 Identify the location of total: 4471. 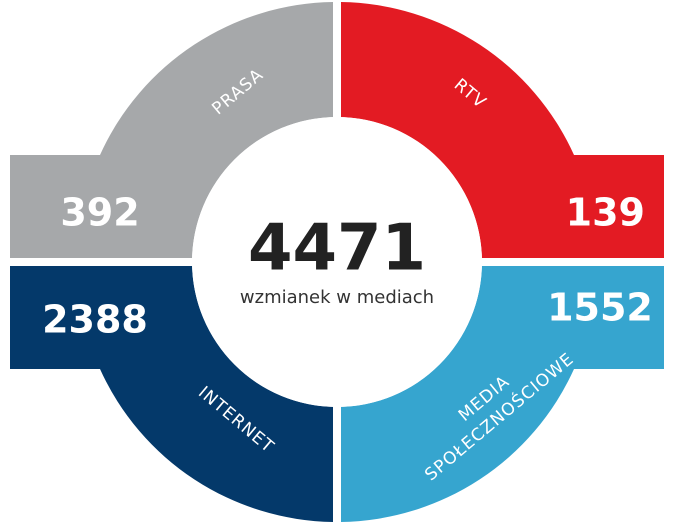
(337, 249).